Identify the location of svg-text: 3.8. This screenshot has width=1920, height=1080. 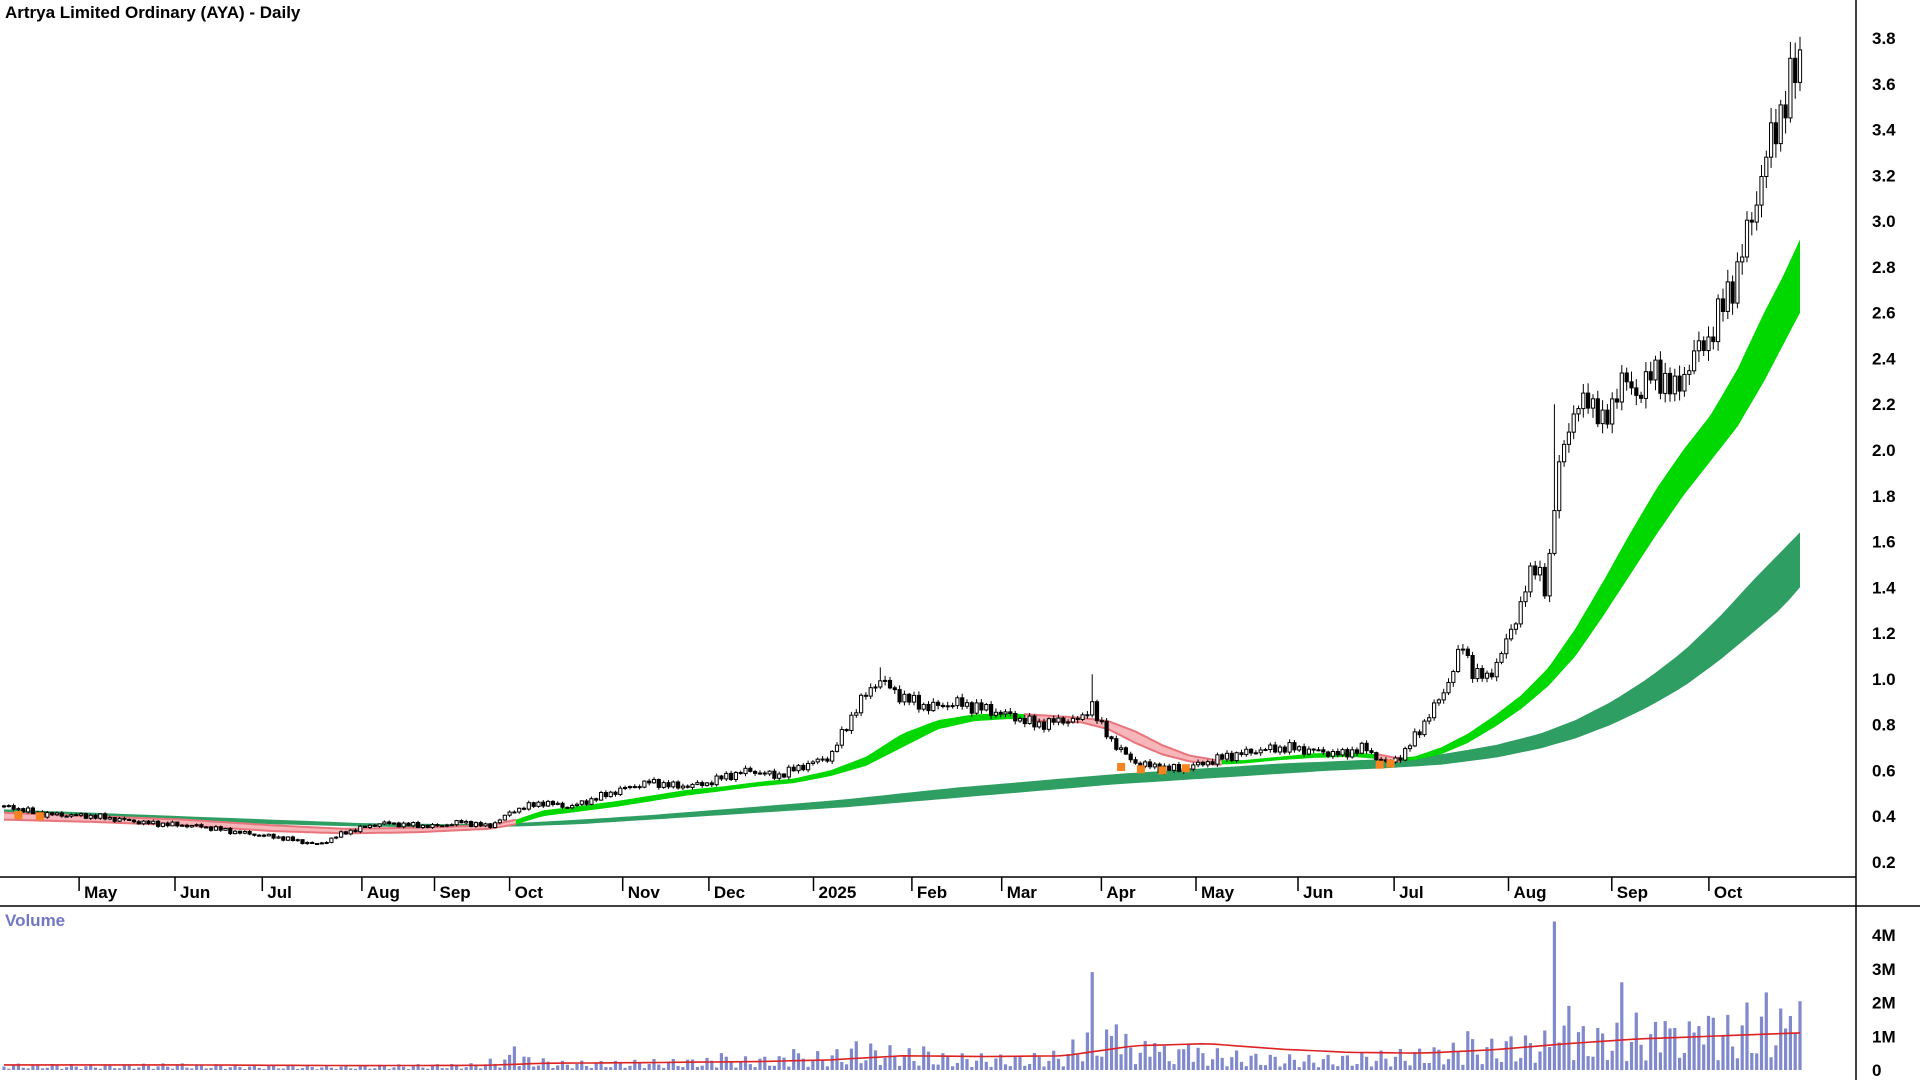
(1884, 38).